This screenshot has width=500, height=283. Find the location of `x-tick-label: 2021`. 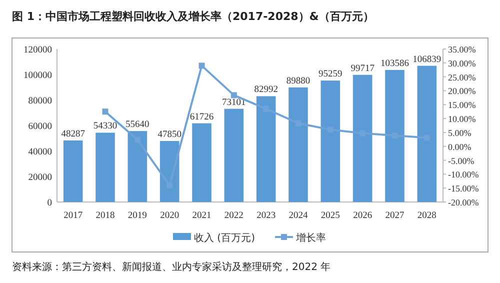

x-tick-label: 2021 is located at coordinates (202, 216).